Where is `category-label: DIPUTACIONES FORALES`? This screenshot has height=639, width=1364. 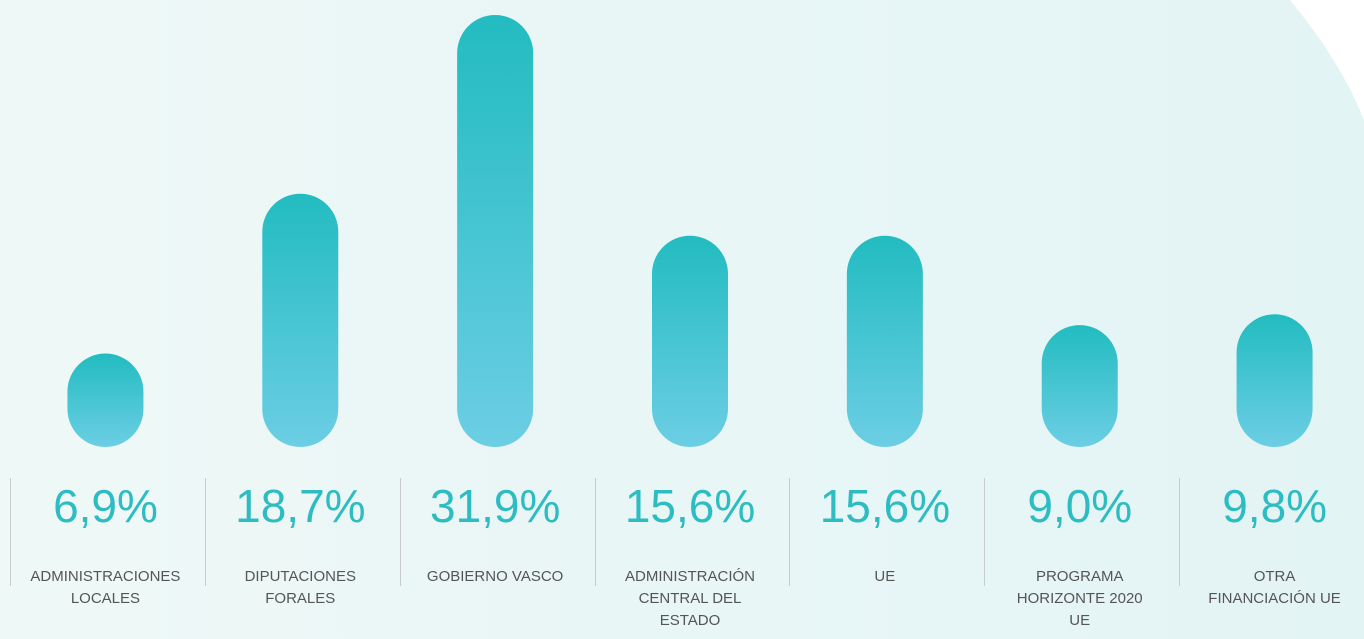 category-label: DIPUTACIONES FORALES is located at coordinates (300, 587).